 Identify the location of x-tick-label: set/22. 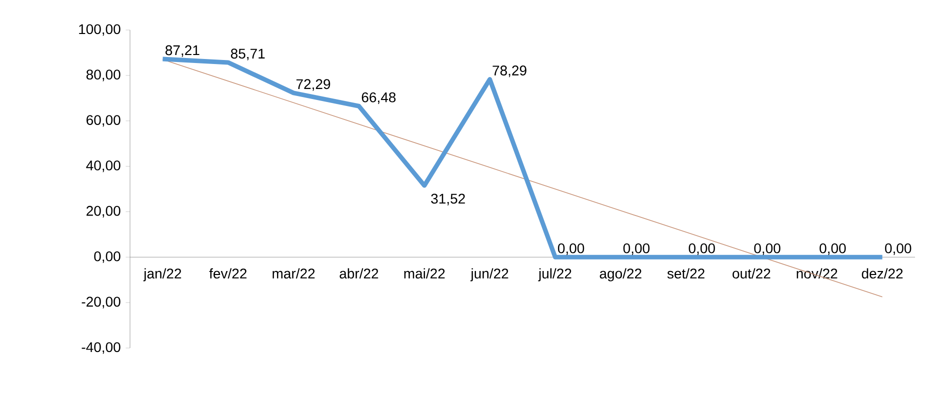
(685, 273).